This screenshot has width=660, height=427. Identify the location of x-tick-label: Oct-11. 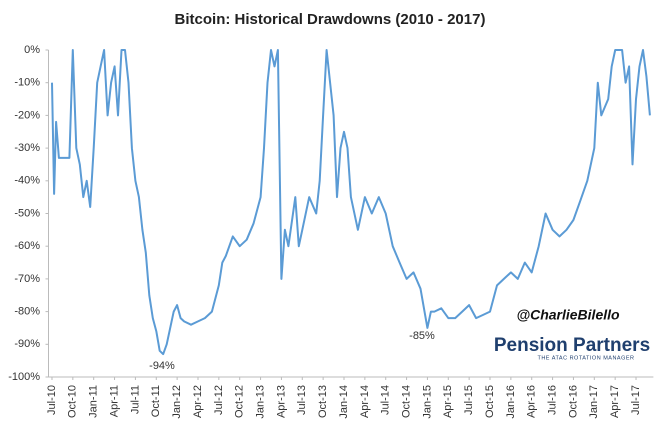
(156, 401).